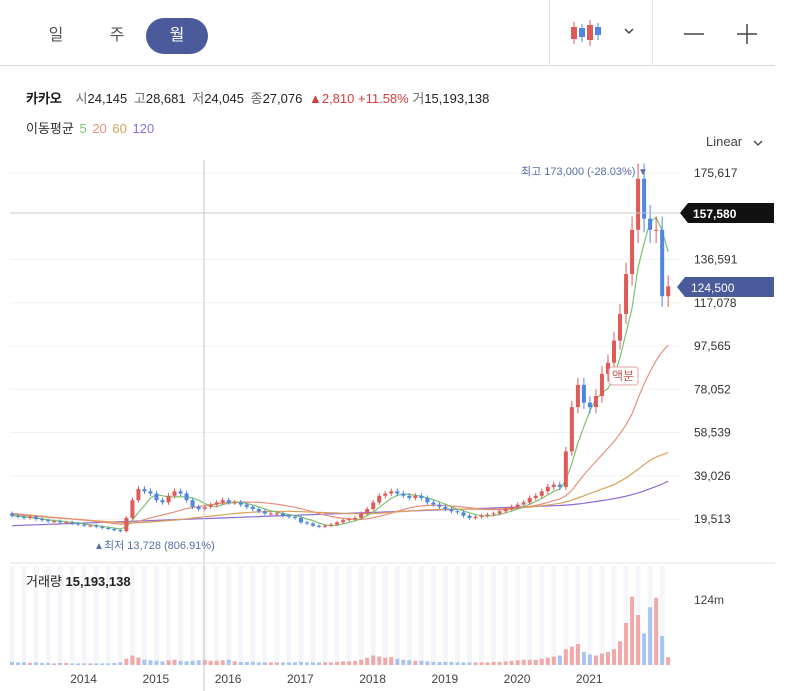  I want to click on scale-selector: Linear, so click(735, 141).